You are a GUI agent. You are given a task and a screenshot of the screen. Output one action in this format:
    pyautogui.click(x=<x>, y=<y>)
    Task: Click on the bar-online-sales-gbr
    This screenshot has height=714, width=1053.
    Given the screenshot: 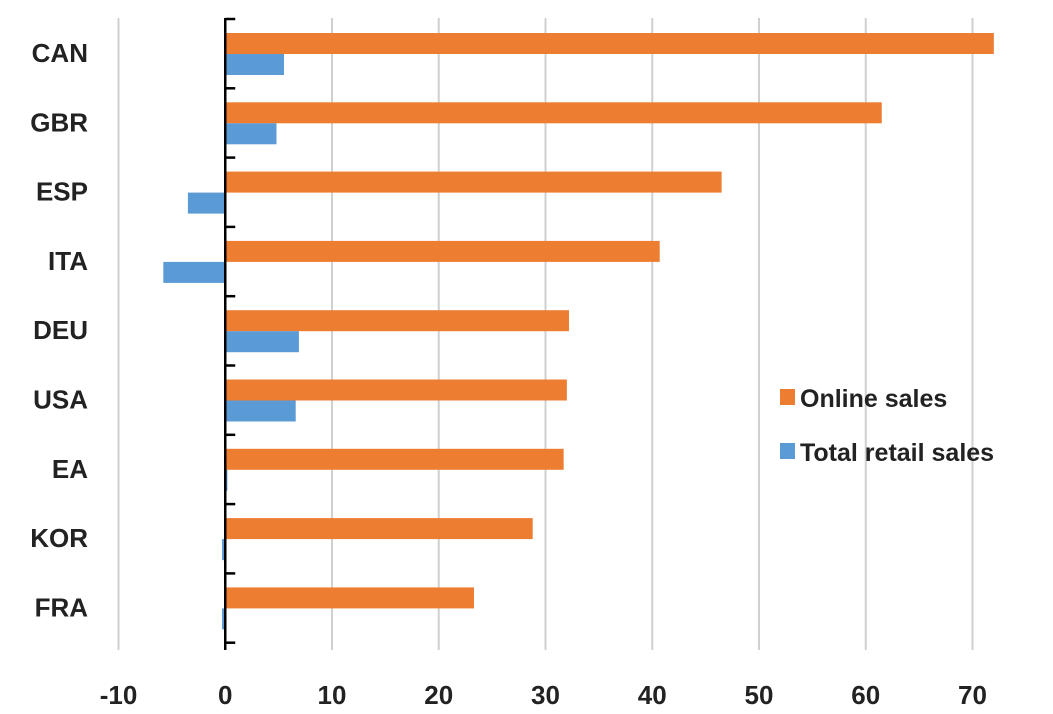 What is the action you would take?
    pyautogui.click(x=553, y=113)
    